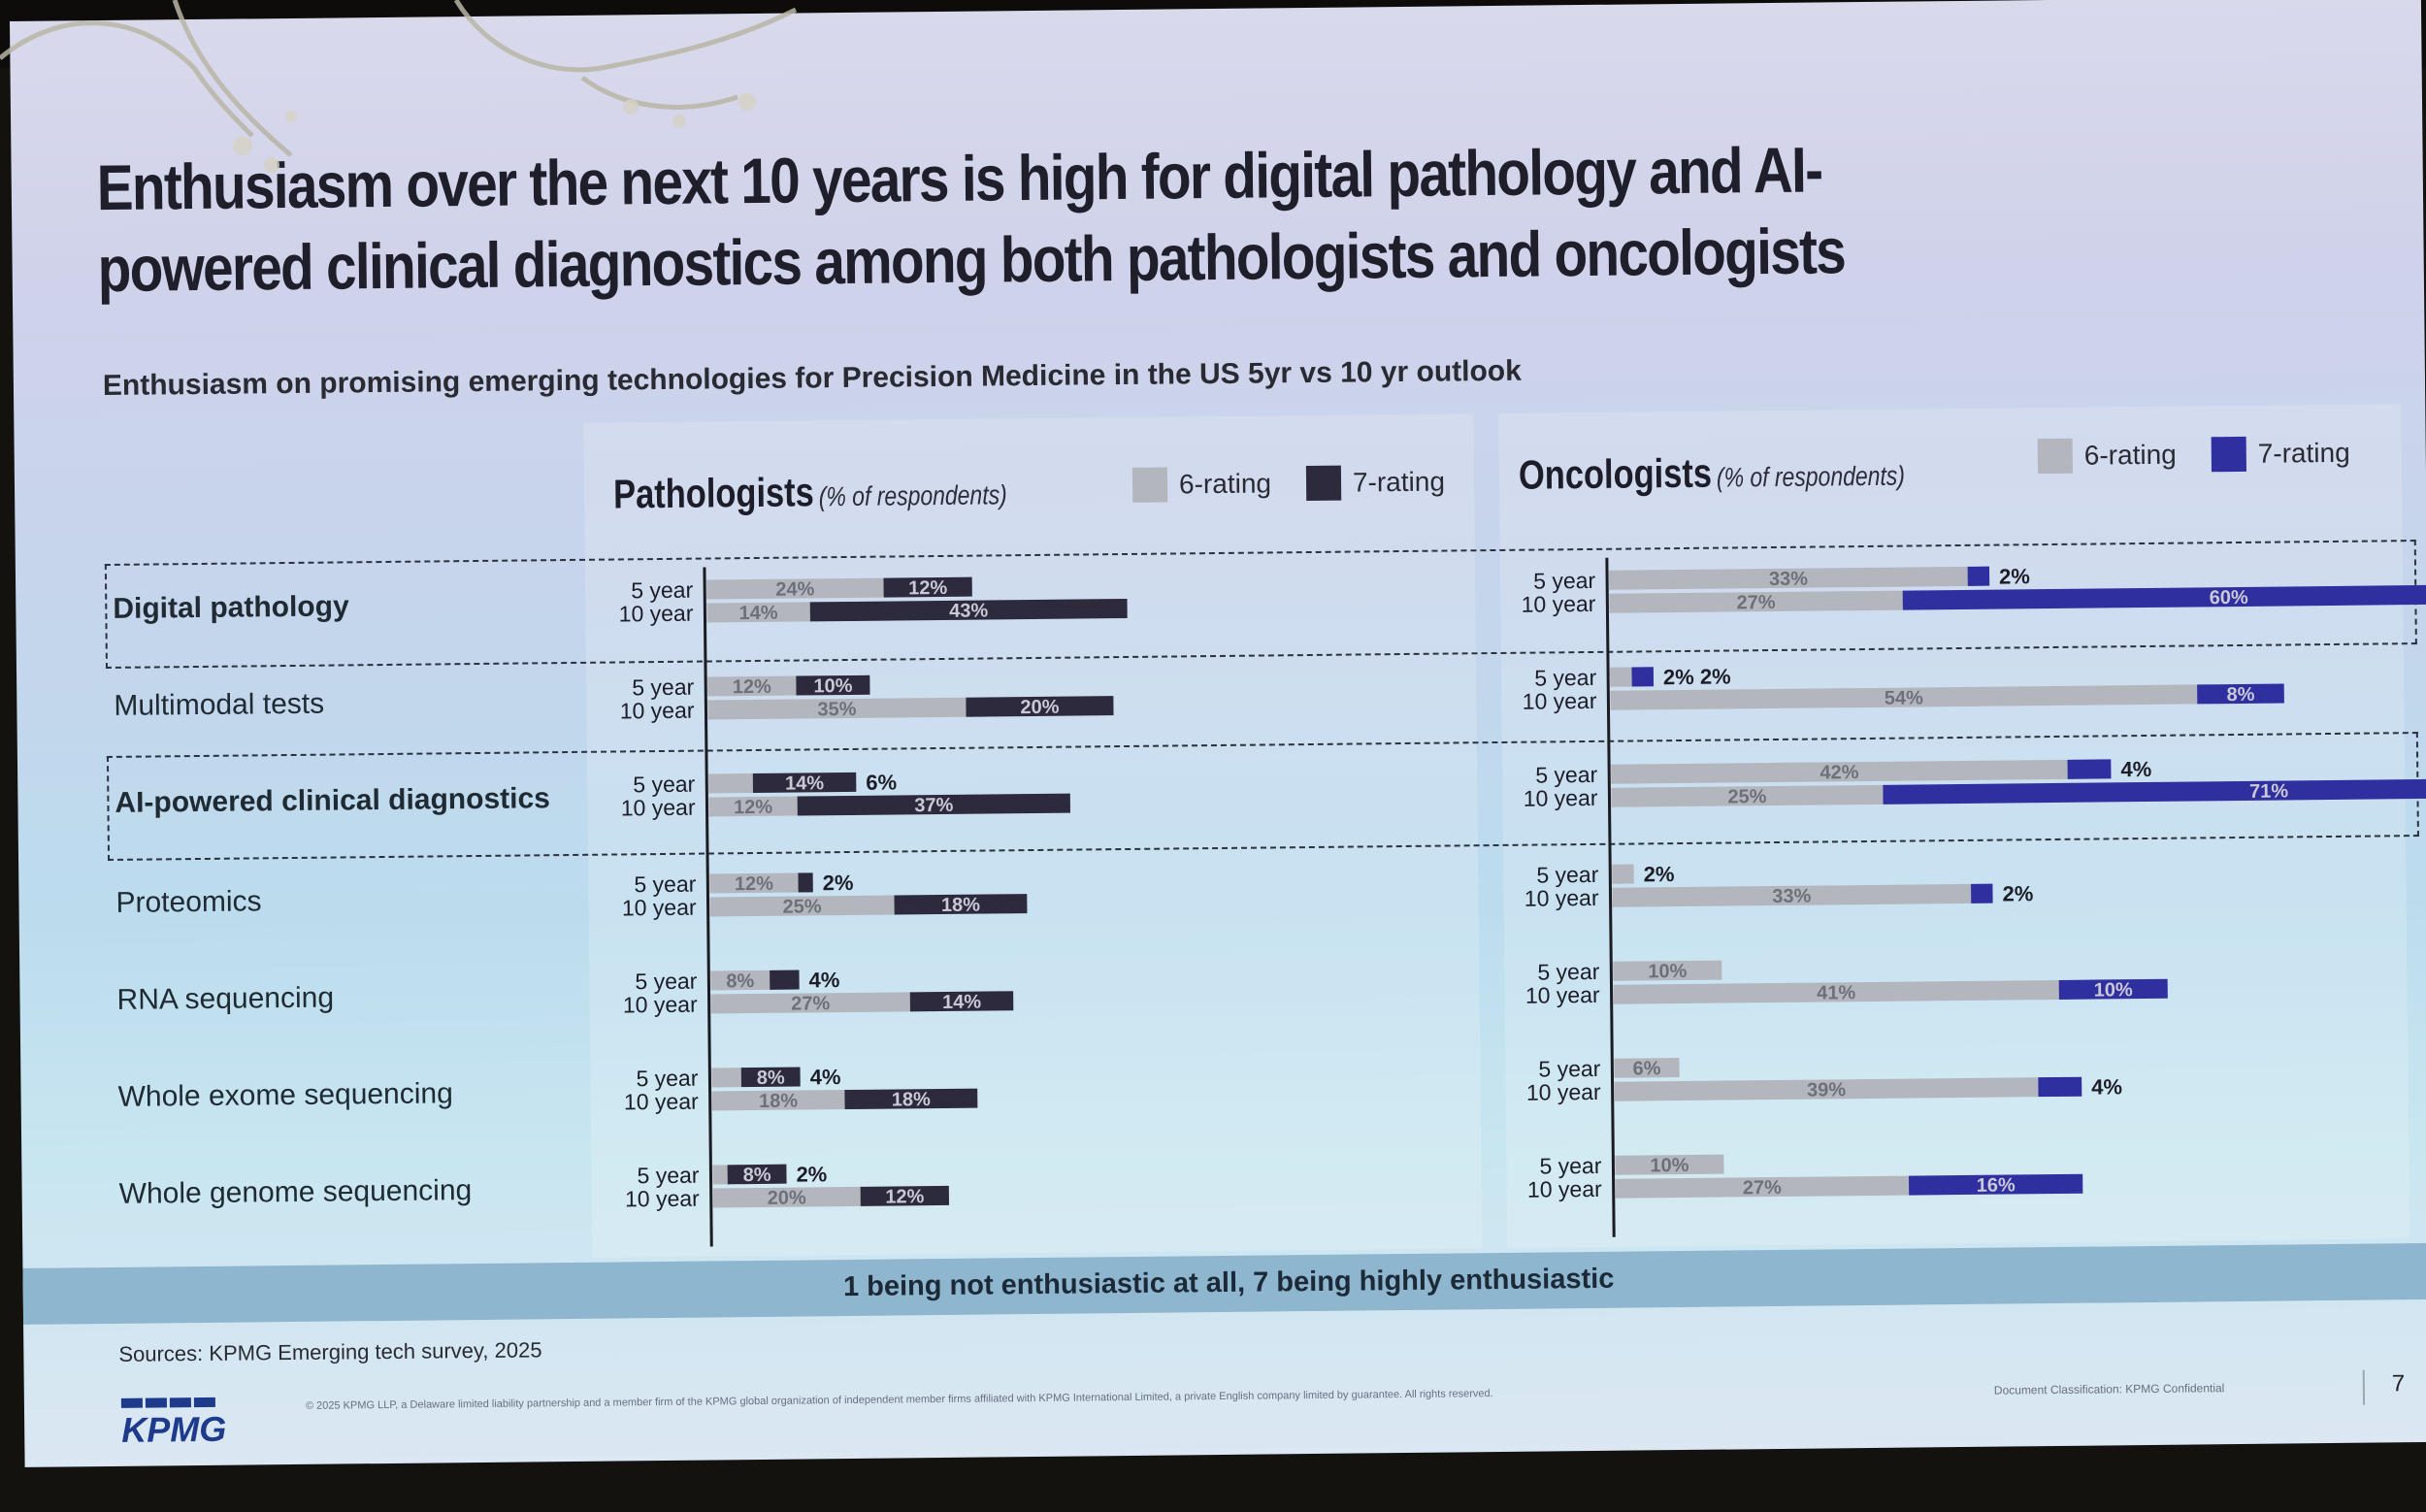  Describe the element at coordinates (1610, 897) in the screenshot. I see `oncologists-axis-line` at that location.